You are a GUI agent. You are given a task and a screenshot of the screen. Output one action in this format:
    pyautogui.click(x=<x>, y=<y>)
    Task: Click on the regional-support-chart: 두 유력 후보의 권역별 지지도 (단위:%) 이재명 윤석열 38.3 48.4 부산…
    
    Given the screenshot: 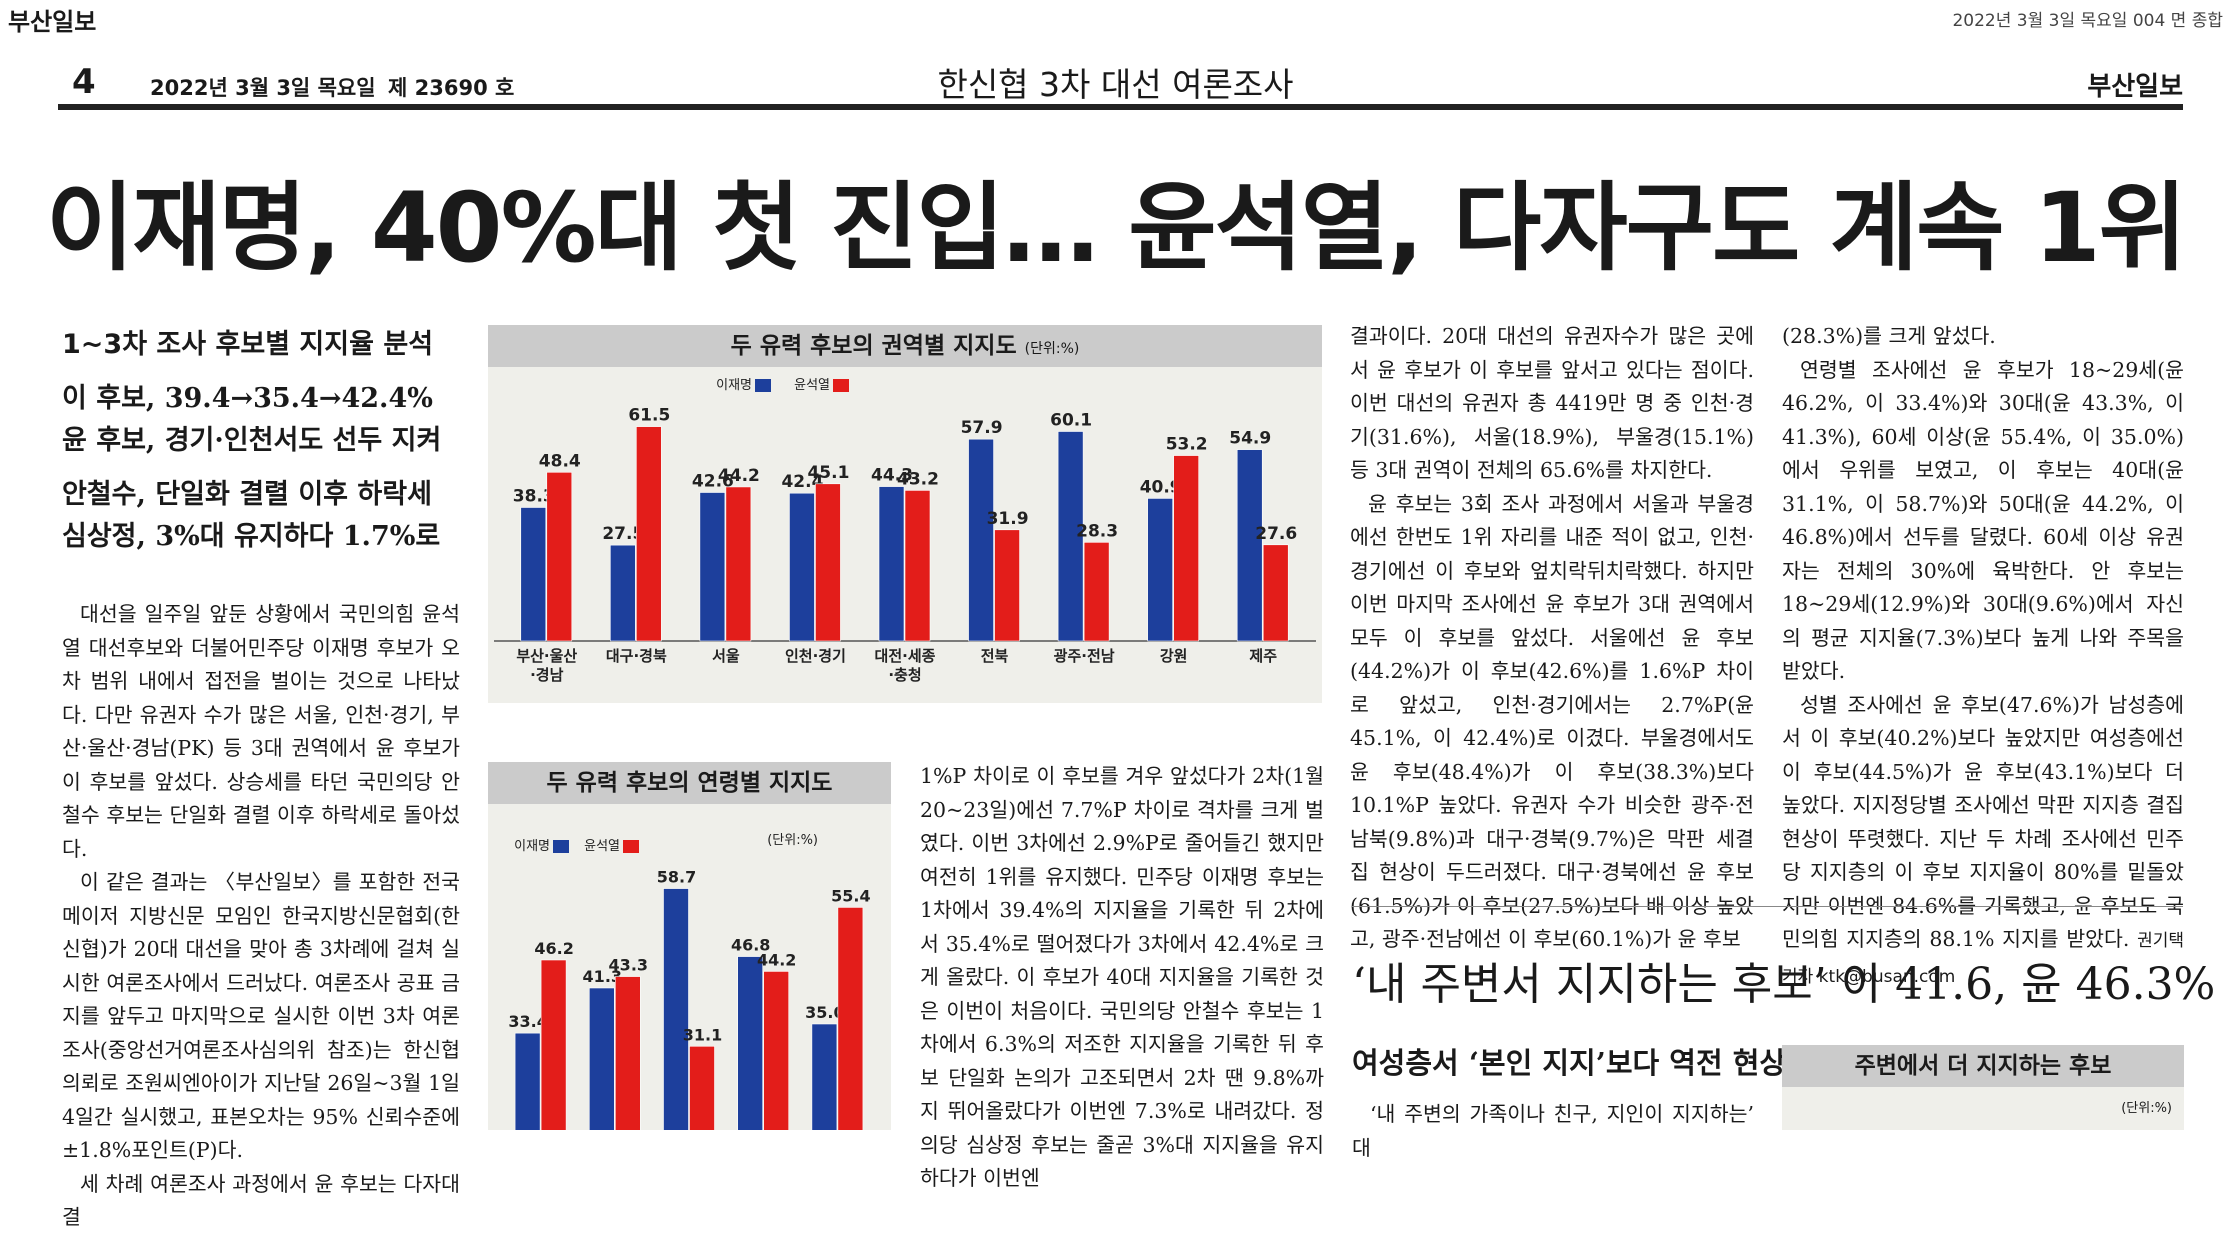 What is the action you would take?
    pyautogui.click(x=905, y=514)
    